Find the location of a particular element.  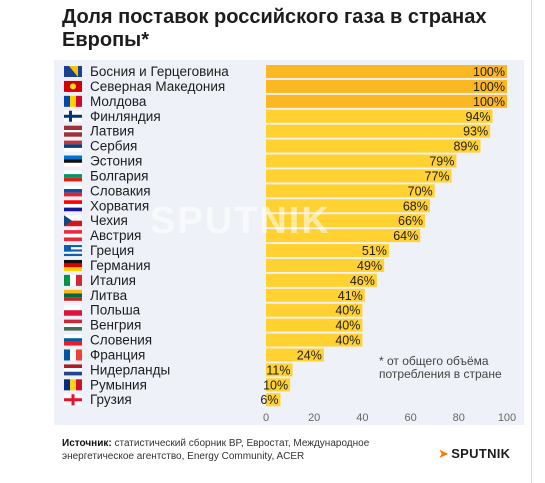

category-label: Босния и Герцеговина is located at coordinates (159, 71).